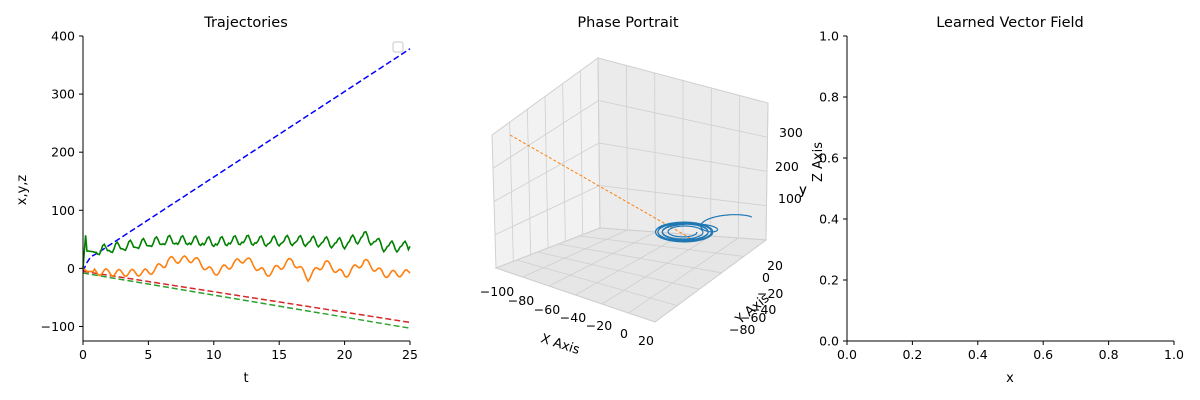 The width and height of the screenshot is (1200, 400). What do you see at coordinates (599, 325) in the screenshot?
I see `x-3d-tick-label: −20` at bounding box center [599, 325].